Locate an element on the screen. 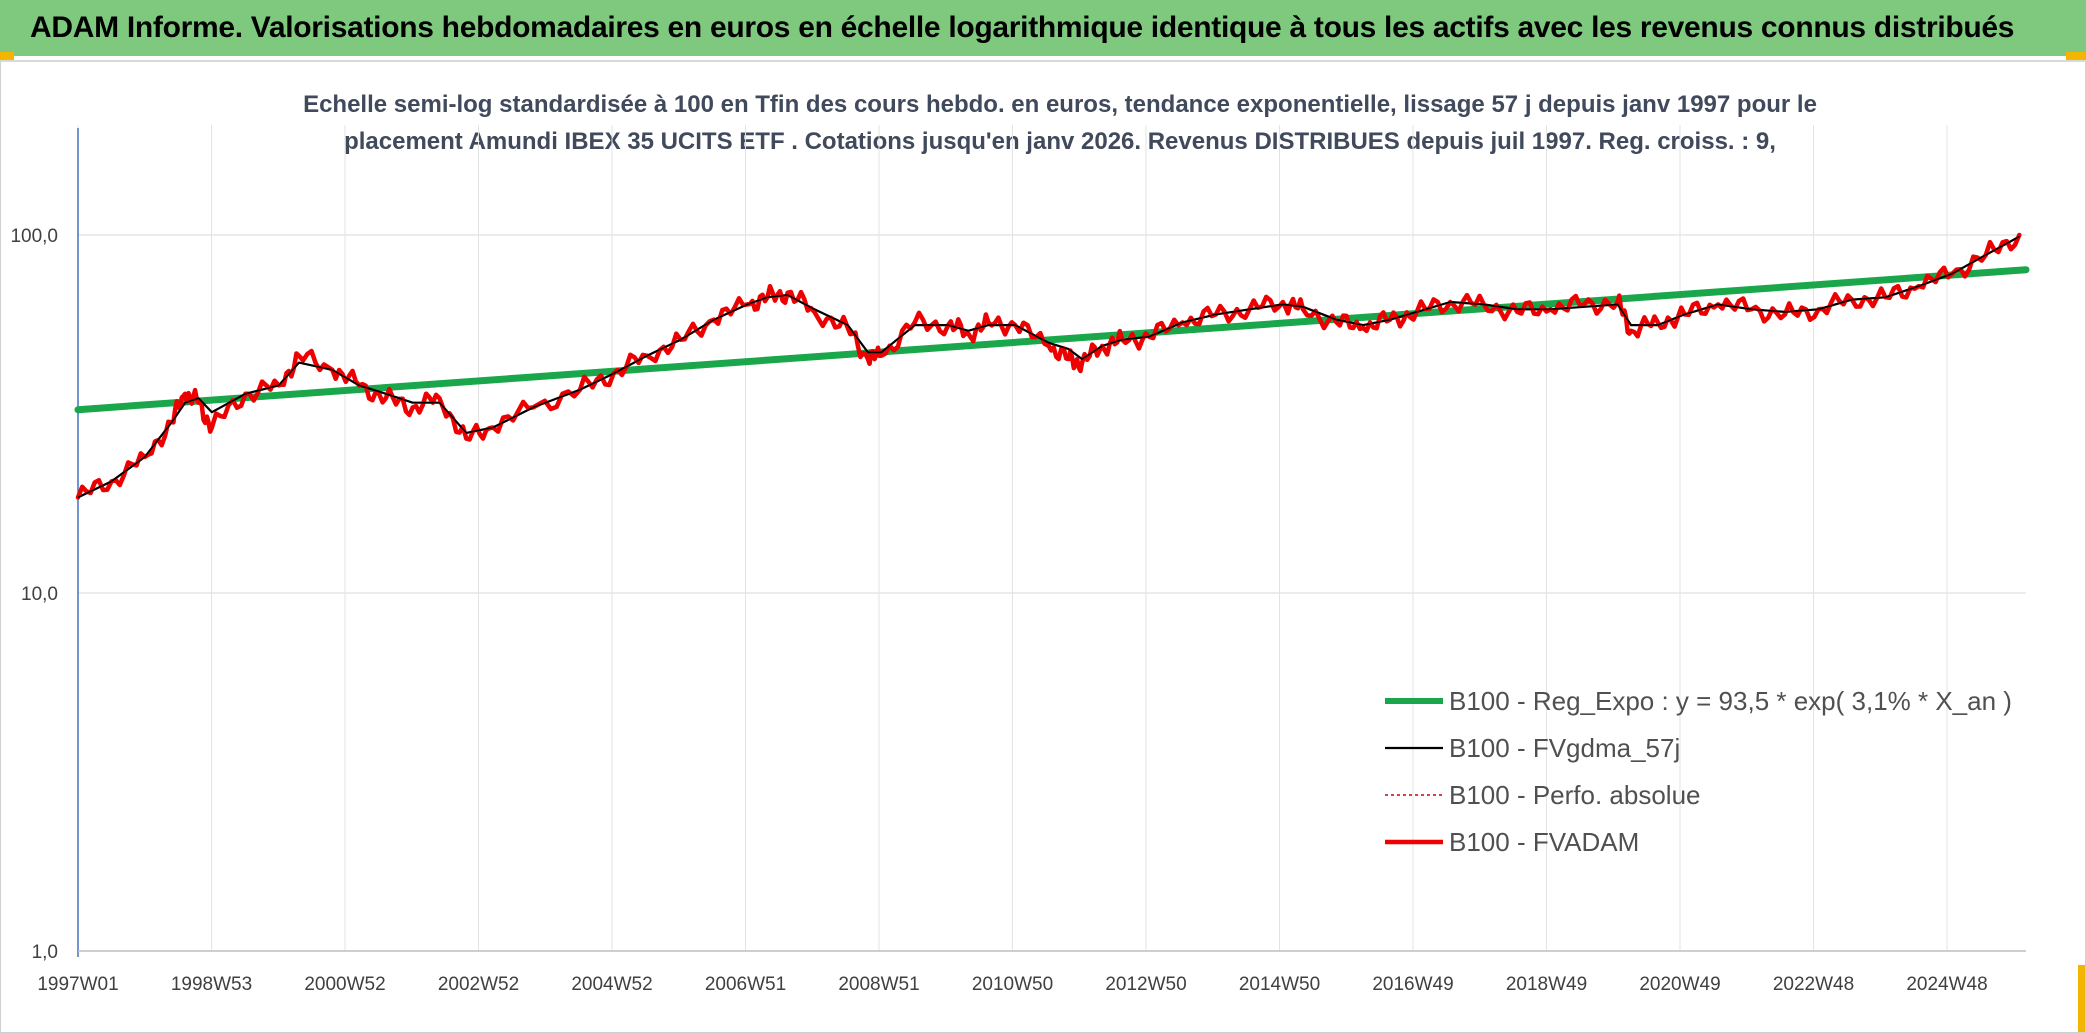 This screenshot has height=1033, width=2086. x-tick-label: 2004W52 is located at coordinates (611, 984).